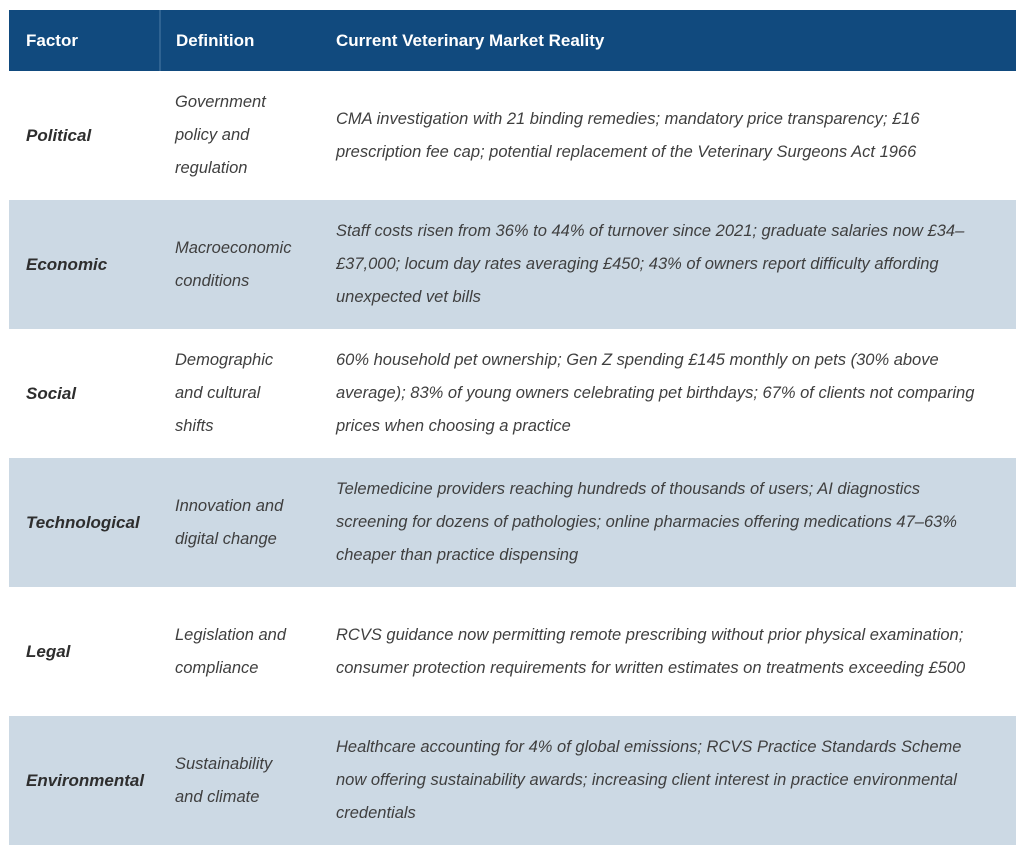  What do you see at coordinates (231, 651) in the screenshot?
I see `definition-cell: Legislation and compliance` at bounding box center [231, 651].